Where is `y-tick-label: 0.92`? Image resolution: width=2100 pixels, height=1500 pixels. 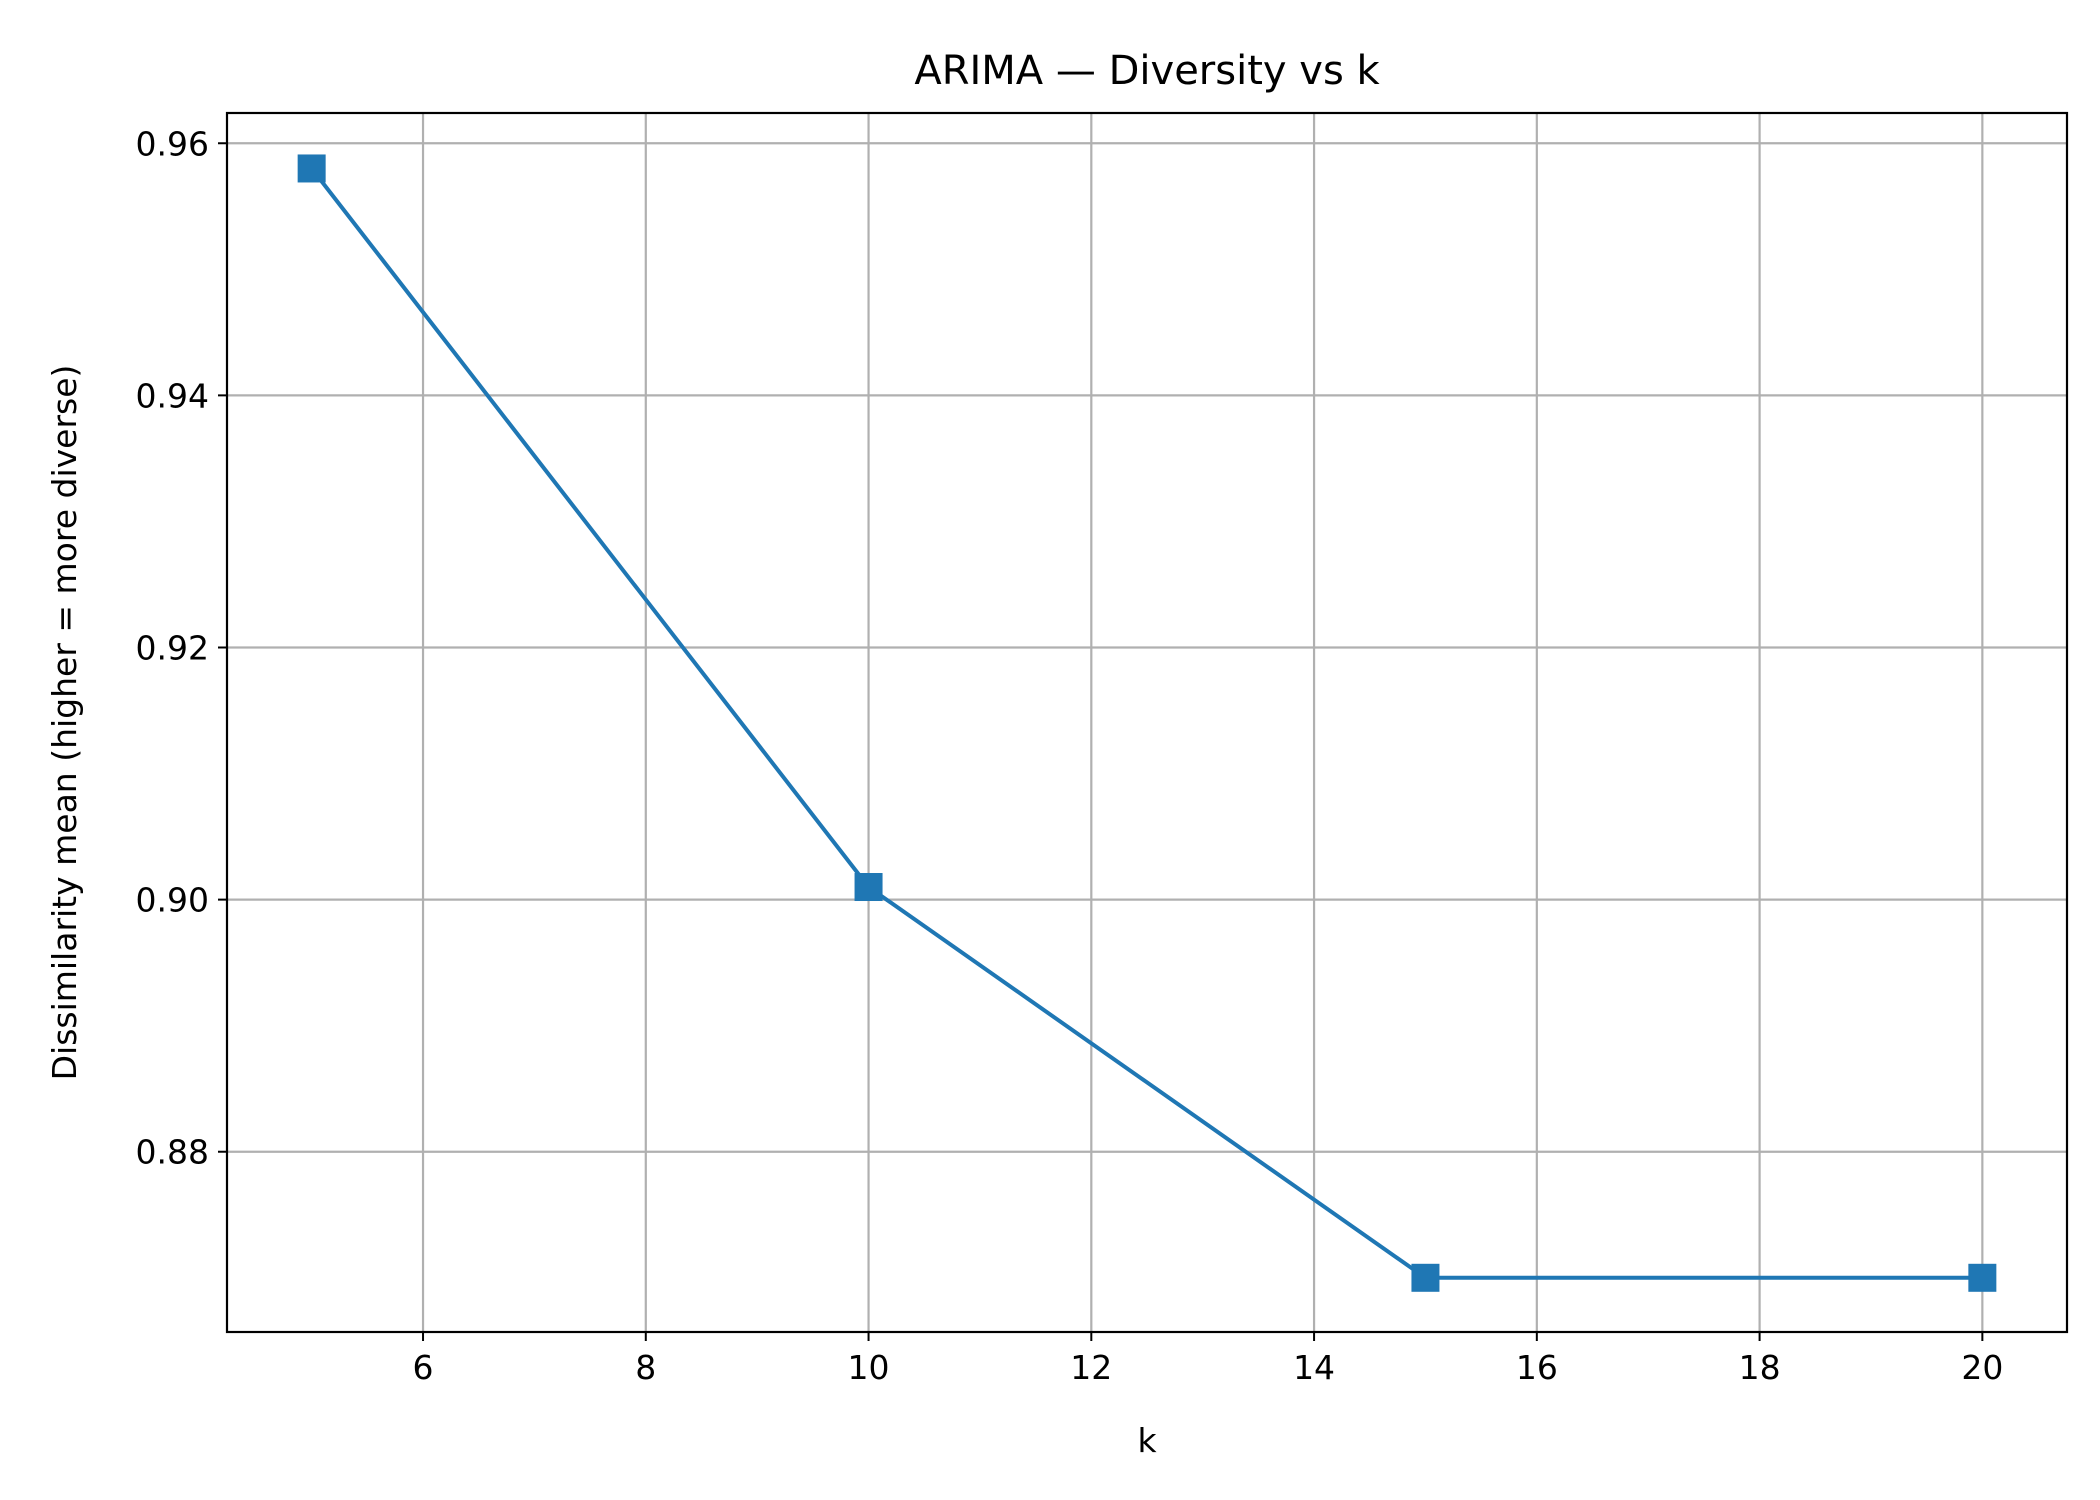 y-tick-label: 0.92 is located at coordinates (172, 647).